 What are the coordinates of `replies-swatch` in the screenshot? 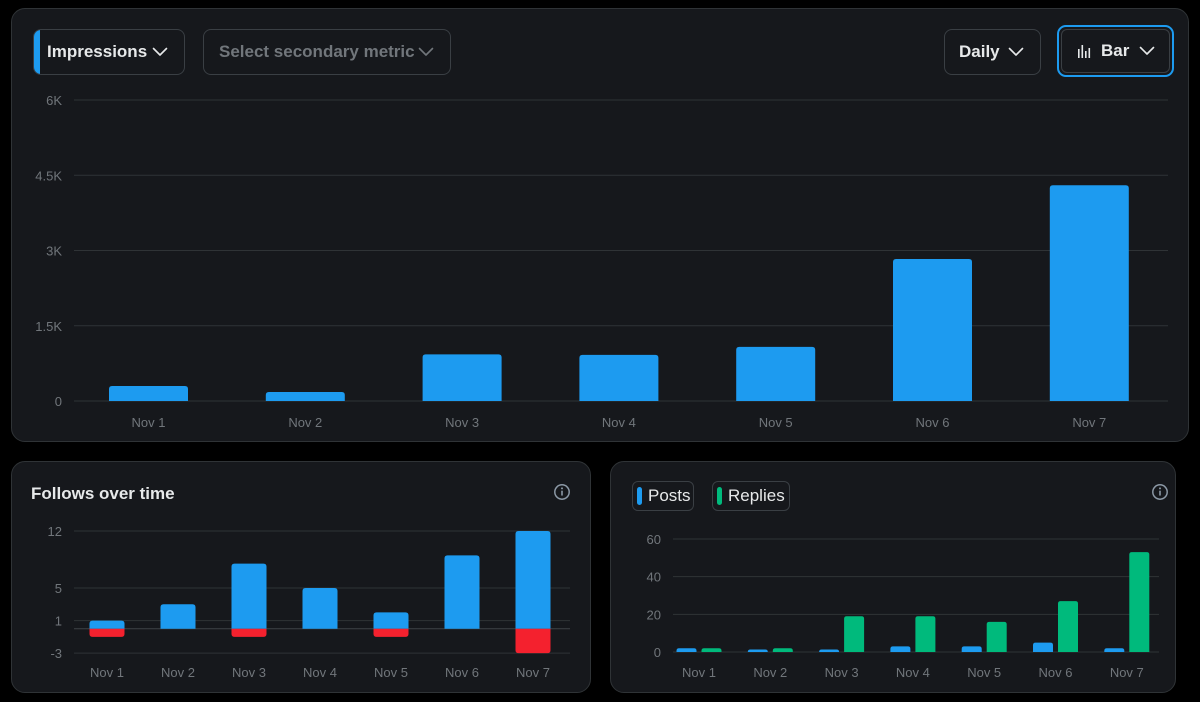 It's located at (719, 496).